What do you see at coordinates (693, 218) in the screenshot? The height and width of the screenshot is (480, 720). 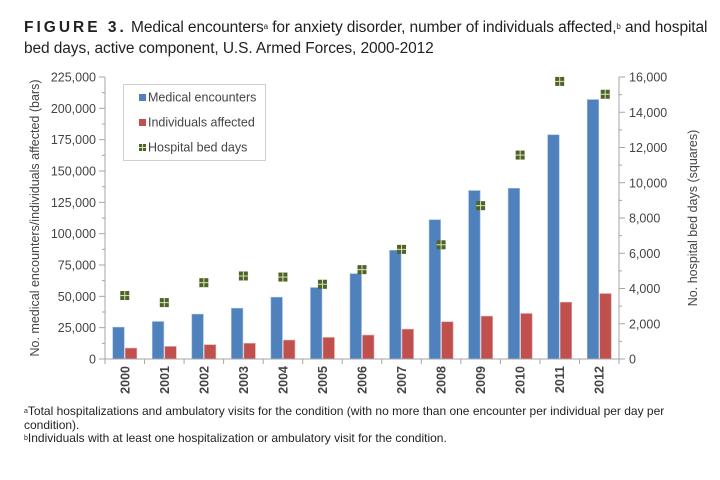 I see `y2-axis-title: No. hospital bed days (squares)` at bounding box center [693, 218].